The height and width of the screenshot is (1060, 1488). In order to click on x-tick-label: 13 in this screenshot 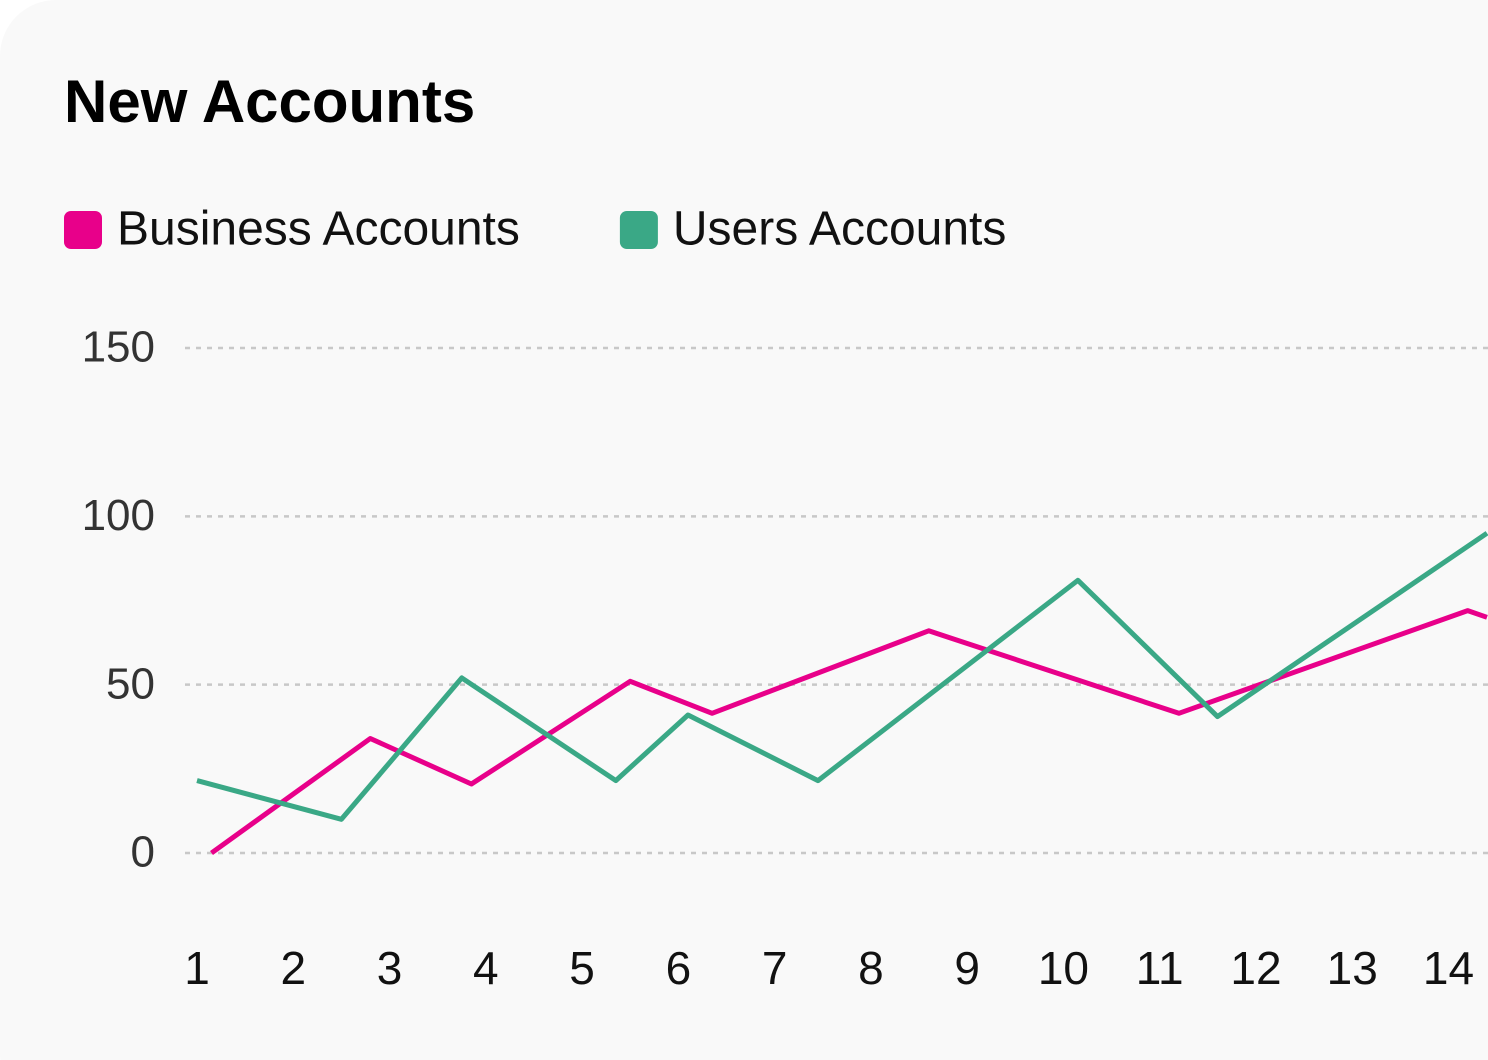, I will do `click(1352, 968)`.